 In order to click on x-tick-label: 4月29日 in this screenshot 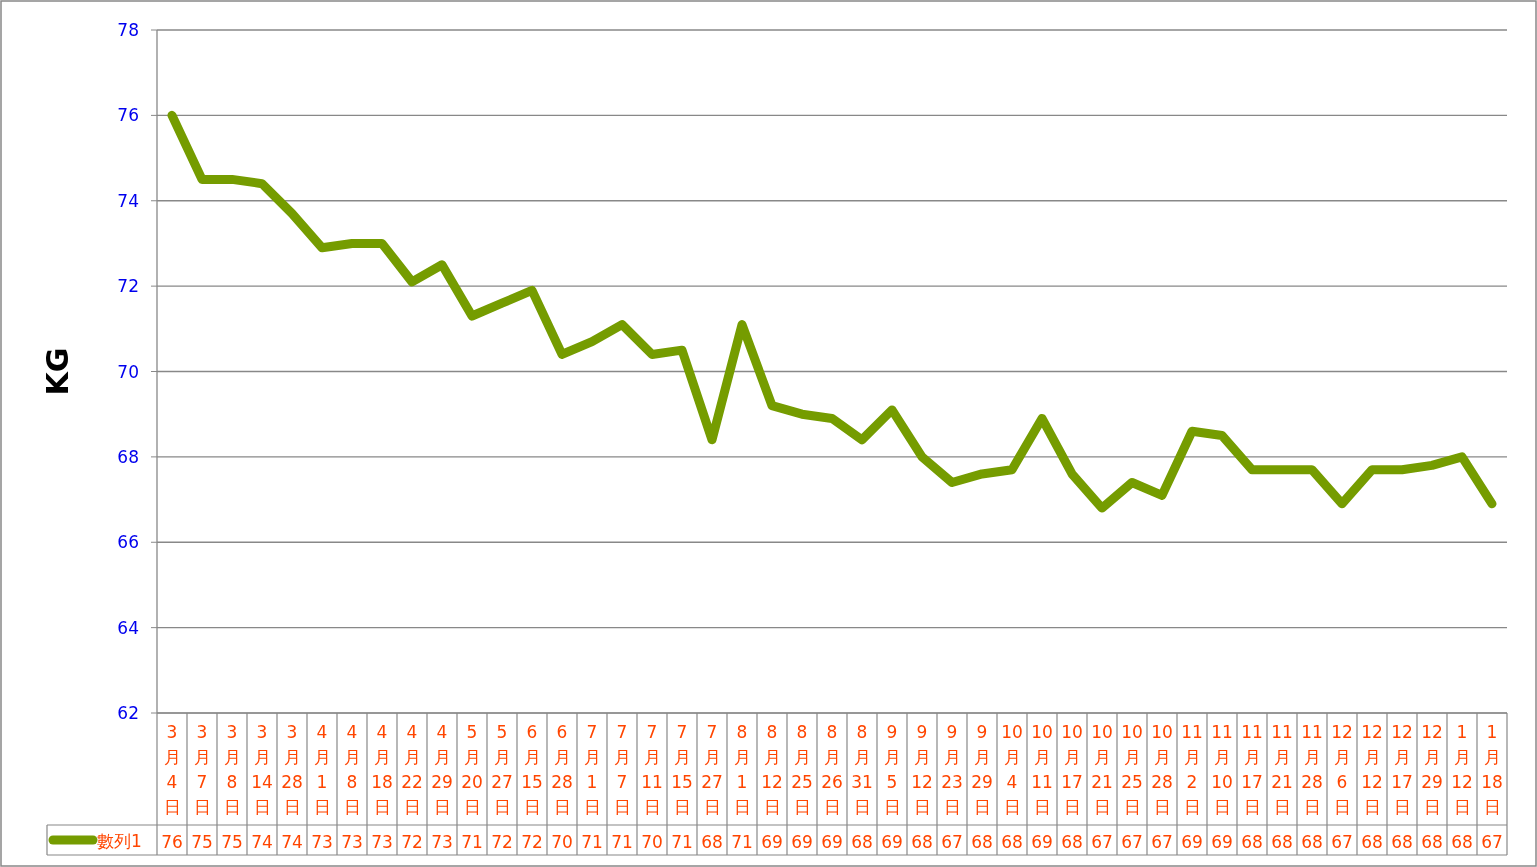, I will do `click(442, 769)`.